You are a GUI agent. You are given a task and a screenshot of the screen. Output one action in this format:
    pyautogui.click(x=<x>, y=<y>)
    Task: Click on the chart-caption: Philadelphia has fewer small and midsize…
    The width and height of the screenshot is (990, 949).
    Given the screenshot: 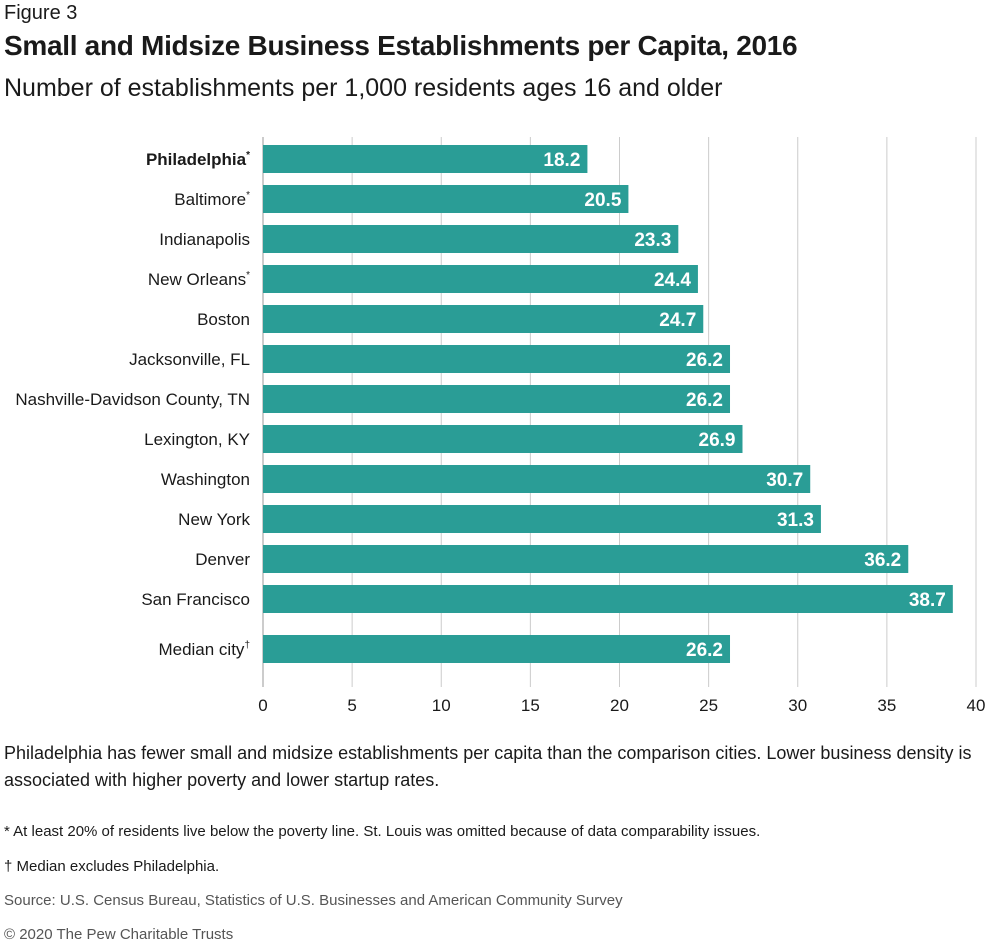 What is the action you would take?
    pyautogui.click(x=488, y=766)
    